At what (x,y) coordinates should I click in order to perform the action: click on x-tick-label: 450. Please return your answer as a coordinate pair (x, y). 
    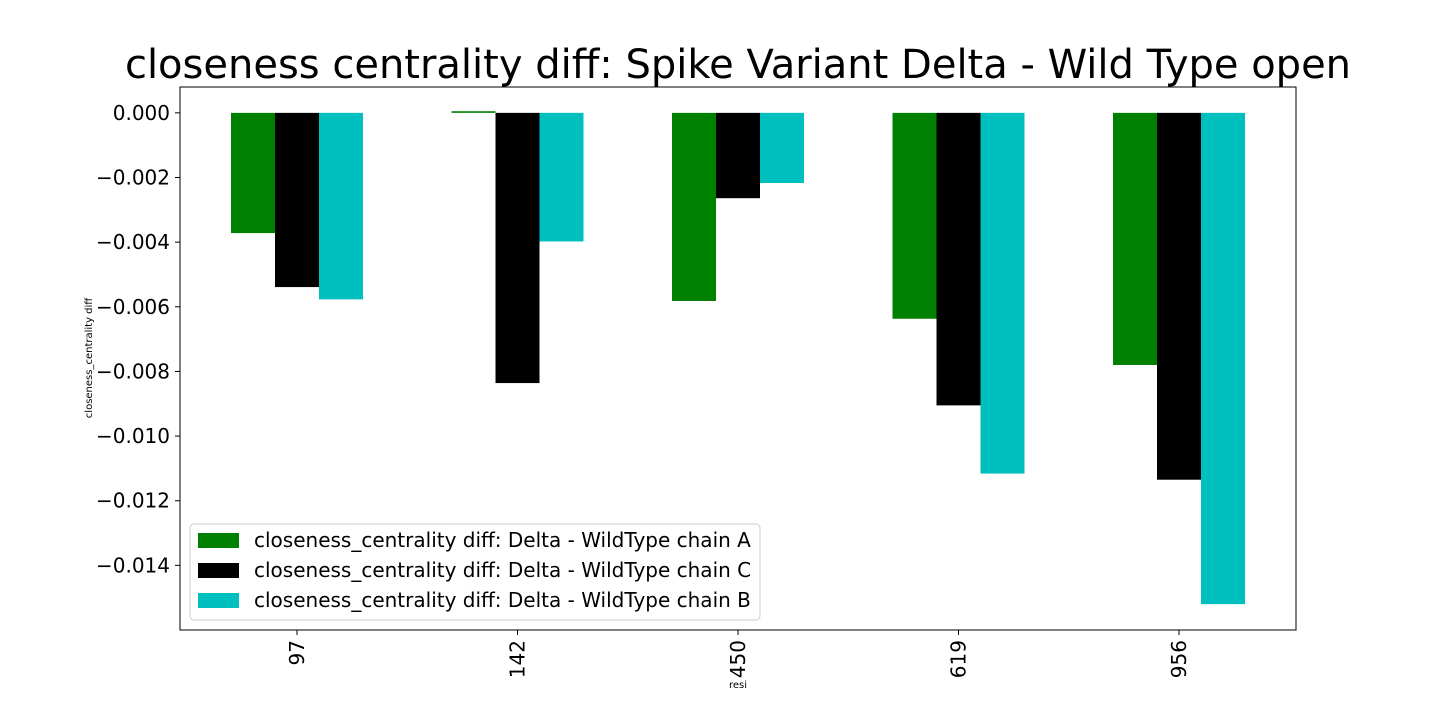
    Looking at the image, I should click on (738, 659).